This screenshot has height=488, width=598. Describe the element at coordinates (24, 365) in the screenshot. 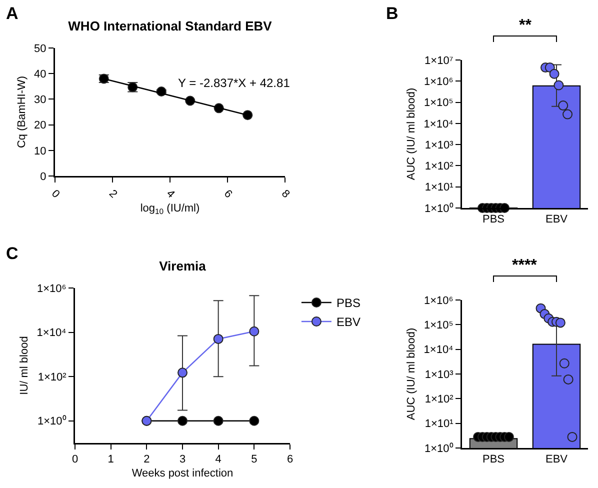

I see `y-axis-title: IU/ ml blood` at that location.